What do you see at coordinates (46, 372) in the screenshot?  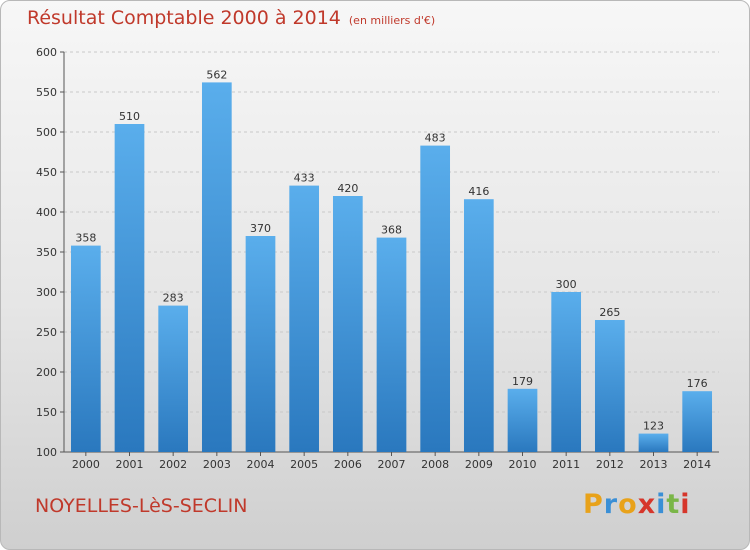 I see `y-tick-label-200: 200` at bounding box center [46, 372].